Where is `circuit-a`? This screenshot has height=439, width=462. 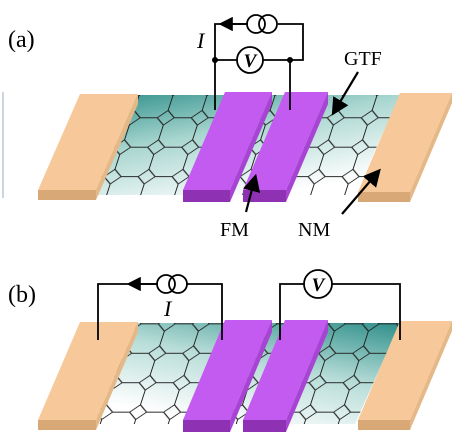
circuit-a is located at coordinates (259, 63).